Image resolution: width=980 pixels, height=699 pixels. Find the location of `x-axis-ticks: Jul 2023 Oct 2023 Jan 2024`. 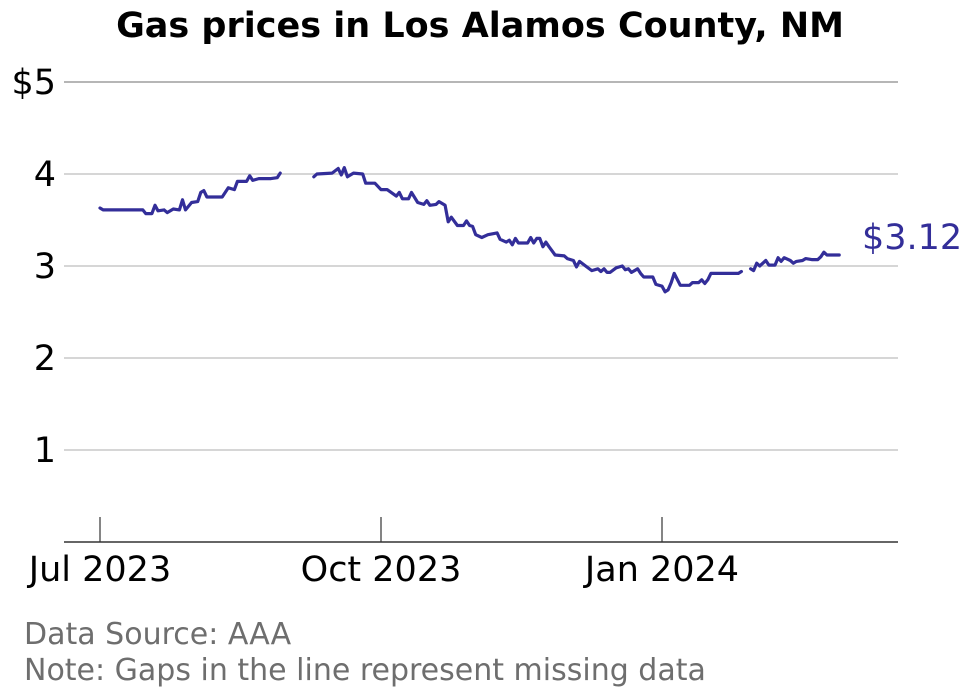

x-axis-ticks: Jul 2023 Oct 2023 Jan 2024 is located at coordinates (383, 553).